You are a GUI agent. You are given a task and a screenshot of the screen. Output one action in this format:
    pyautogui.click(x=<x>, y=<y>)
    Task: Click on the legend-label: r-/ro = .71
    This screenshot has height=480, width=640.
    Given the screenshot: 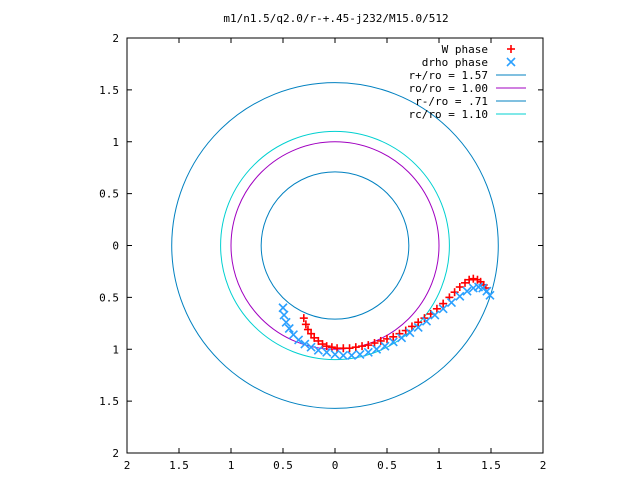 What is the action you would take?
    pyautogui.click(x=451, y=101)
    